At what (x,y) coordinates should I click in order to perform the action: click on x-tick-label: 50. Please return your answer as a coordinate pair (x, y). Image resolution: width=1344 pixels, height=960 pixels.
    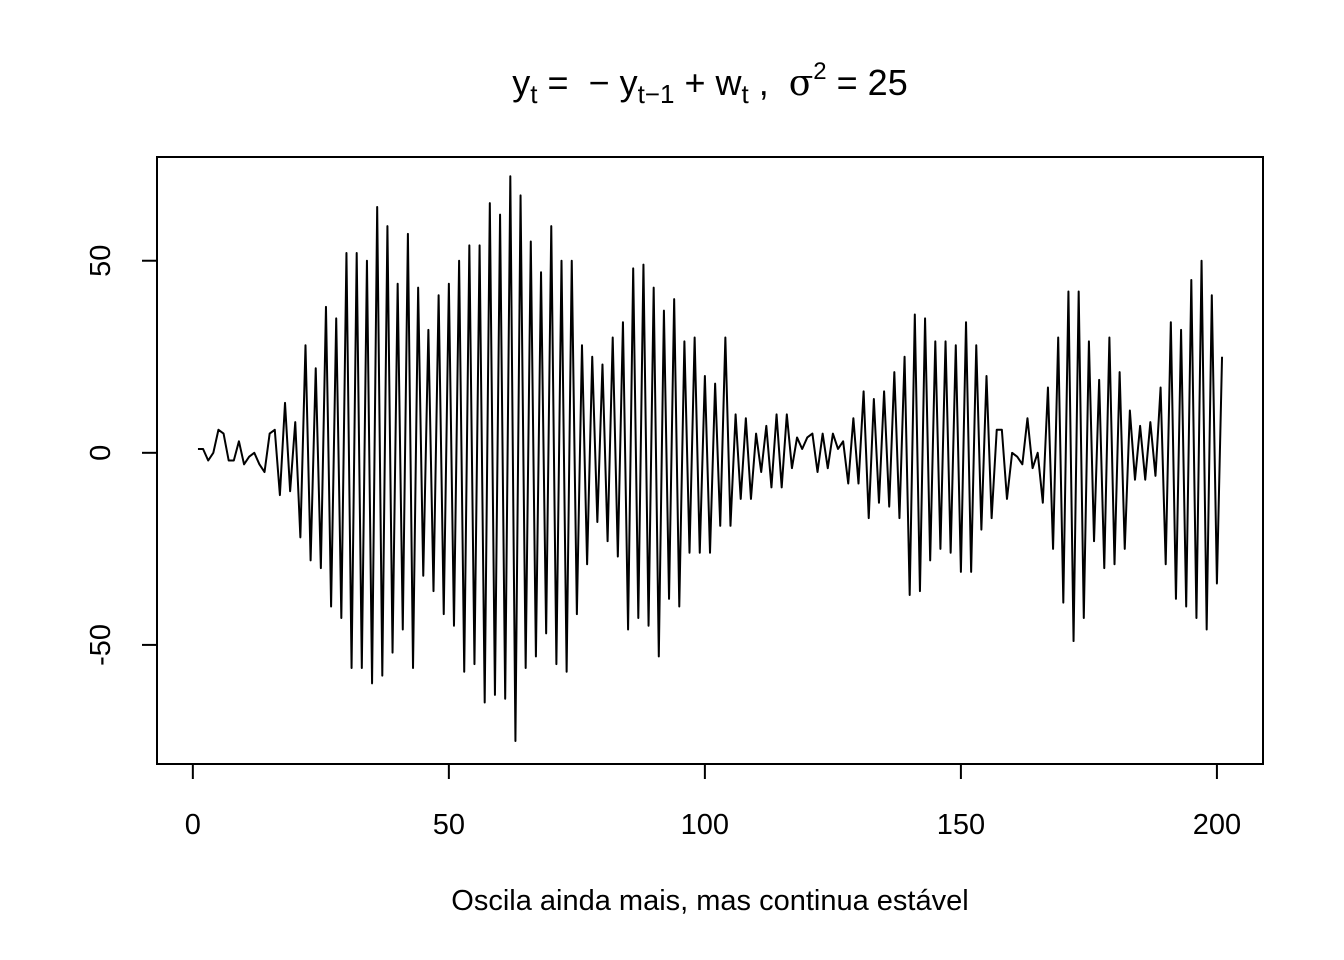
    Looking at the image, I should click on (449, 825).